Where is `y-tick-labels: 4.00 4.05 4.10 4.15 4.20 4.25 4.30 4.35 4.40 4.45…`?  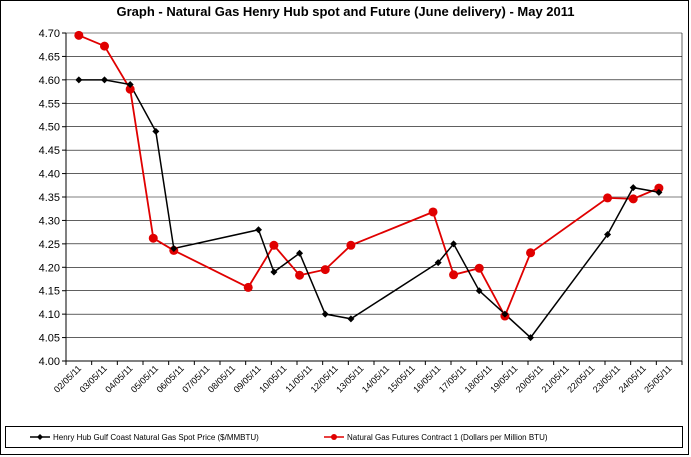
y-tick-labels: 4.00 4.05 4.10 4.15 4.20 4.25 4.30 4.35 4.40 4.45… is located at coordinates (49, 198).